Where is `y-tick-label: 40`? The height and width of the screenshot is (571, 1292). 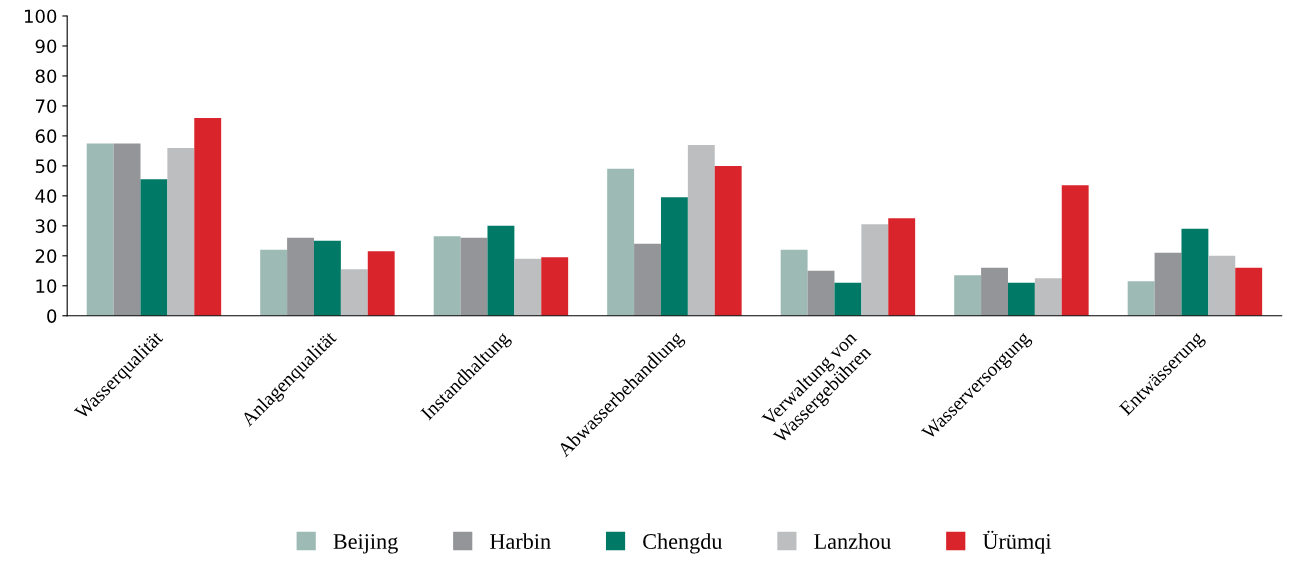
y-tick-label: 40 is located at coordinates (46, 196).